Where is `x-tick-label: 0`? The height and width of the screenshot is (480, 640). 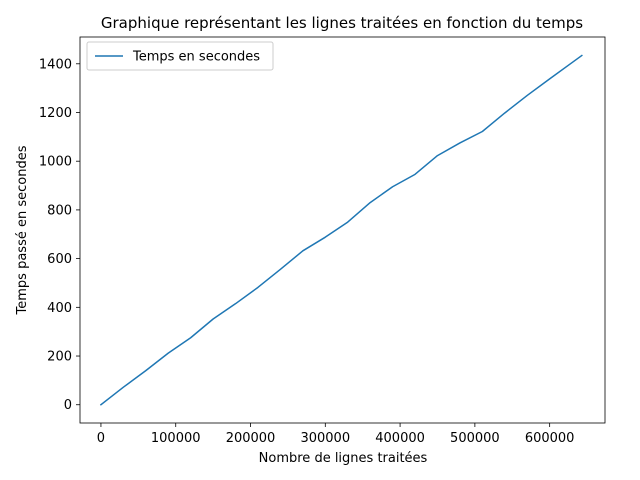 x-tick-label: 0 is located at coordinates (101, 438).